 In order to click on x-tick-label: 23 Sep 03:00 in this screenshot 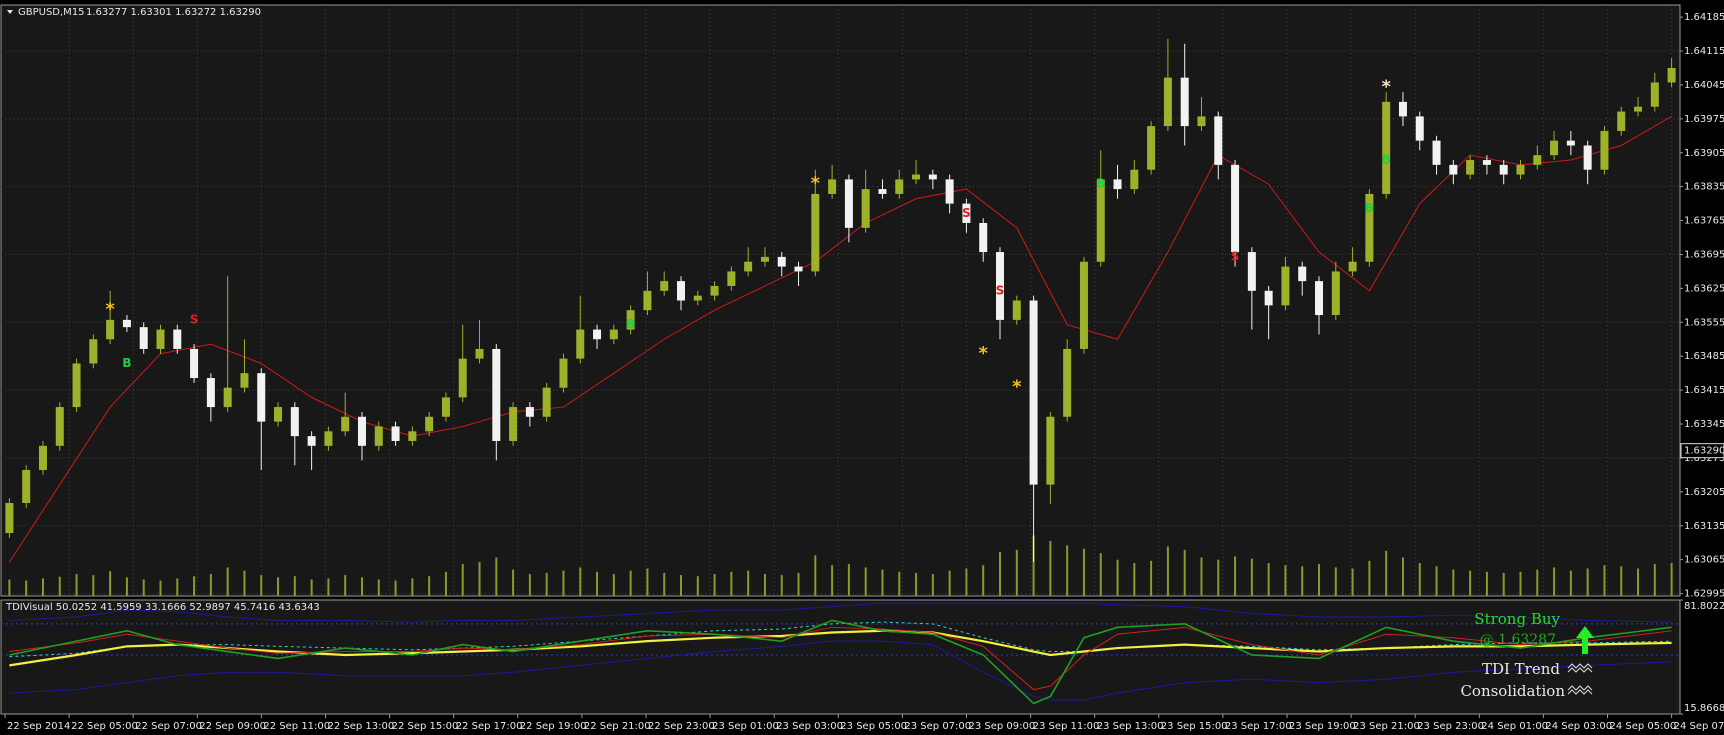, I will do `click(809, 726)`.